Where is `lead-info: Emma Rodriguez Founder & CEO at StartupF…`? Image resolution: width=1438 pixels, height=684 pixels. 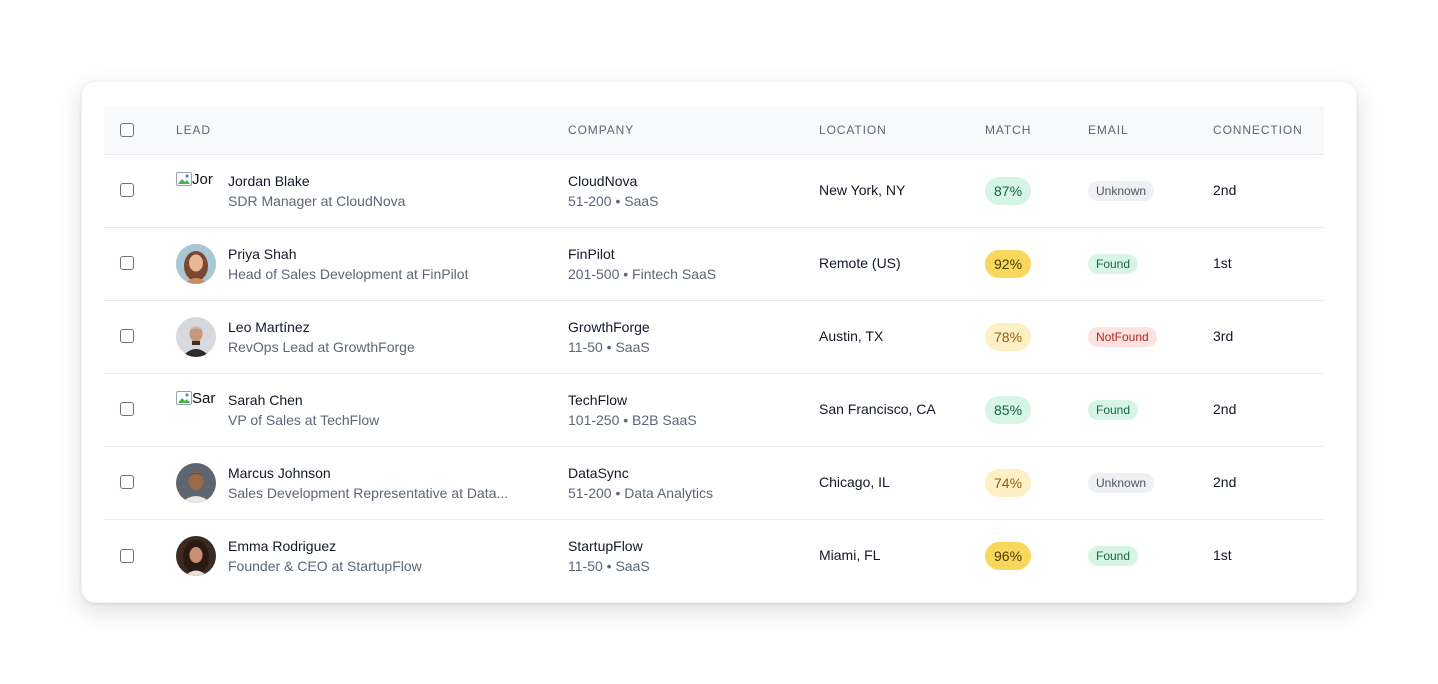 lead-info: Emma Rodriguez Founder & CEO at StartupF… is located at coordinates (372, 555).